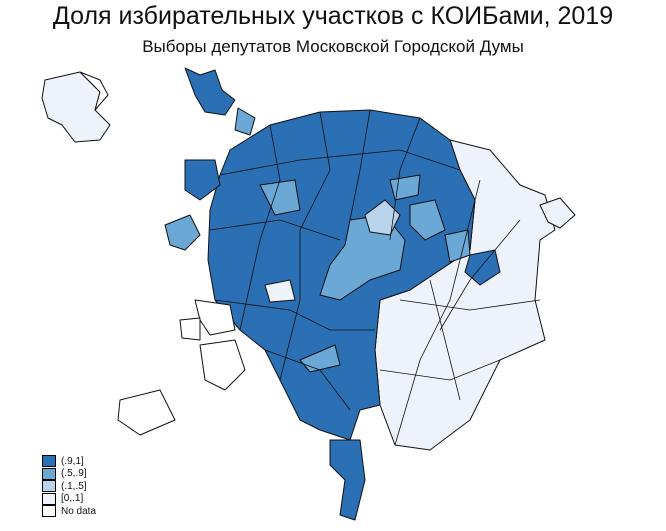  What do you see at coordinates (182, 232) in the screenshot?
I see `region-sw-outlier` at bounding box center [182, 232].